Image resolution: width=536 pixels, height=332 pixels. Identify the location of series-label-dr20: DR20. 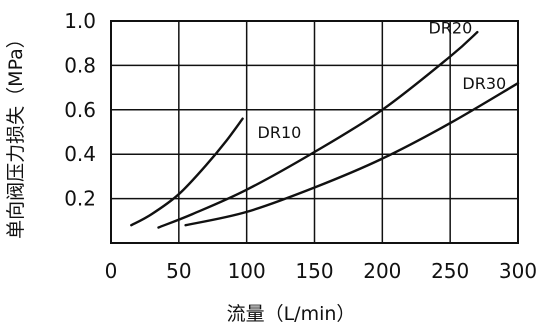
(450, 28).